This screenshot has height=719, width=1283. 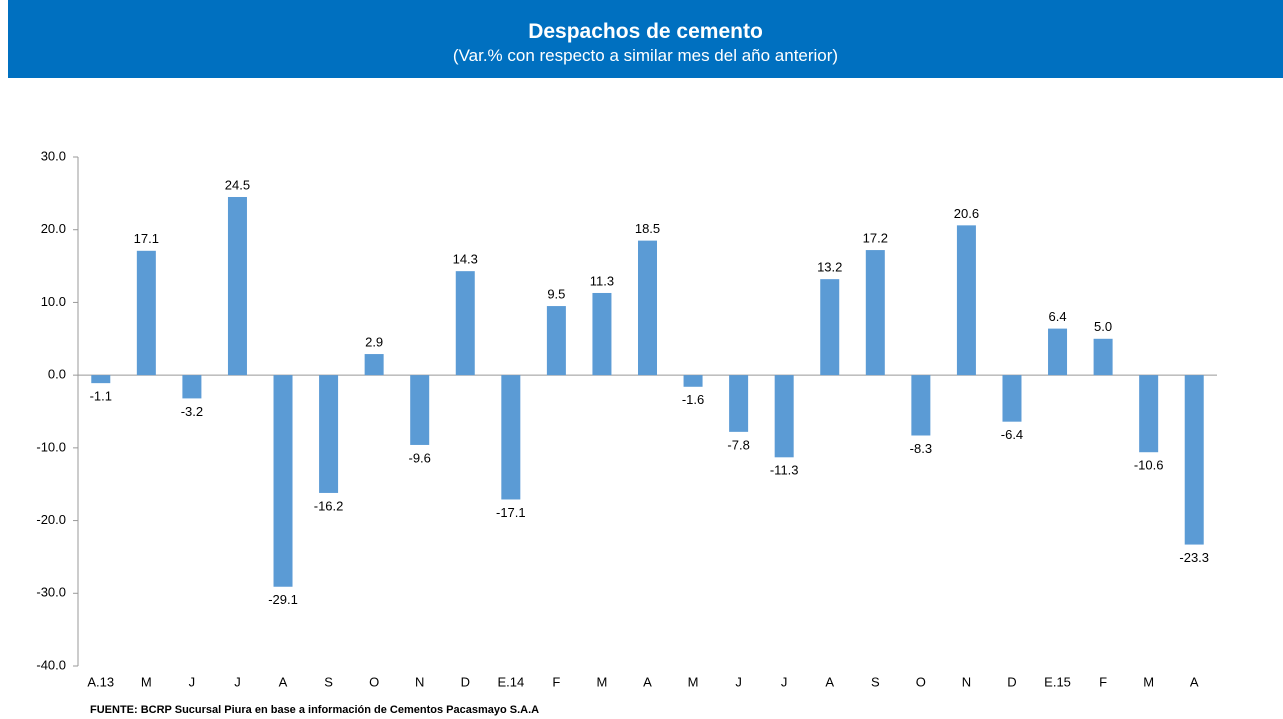 I want to click on value-label: 18.5, so click(x=647, y=228).